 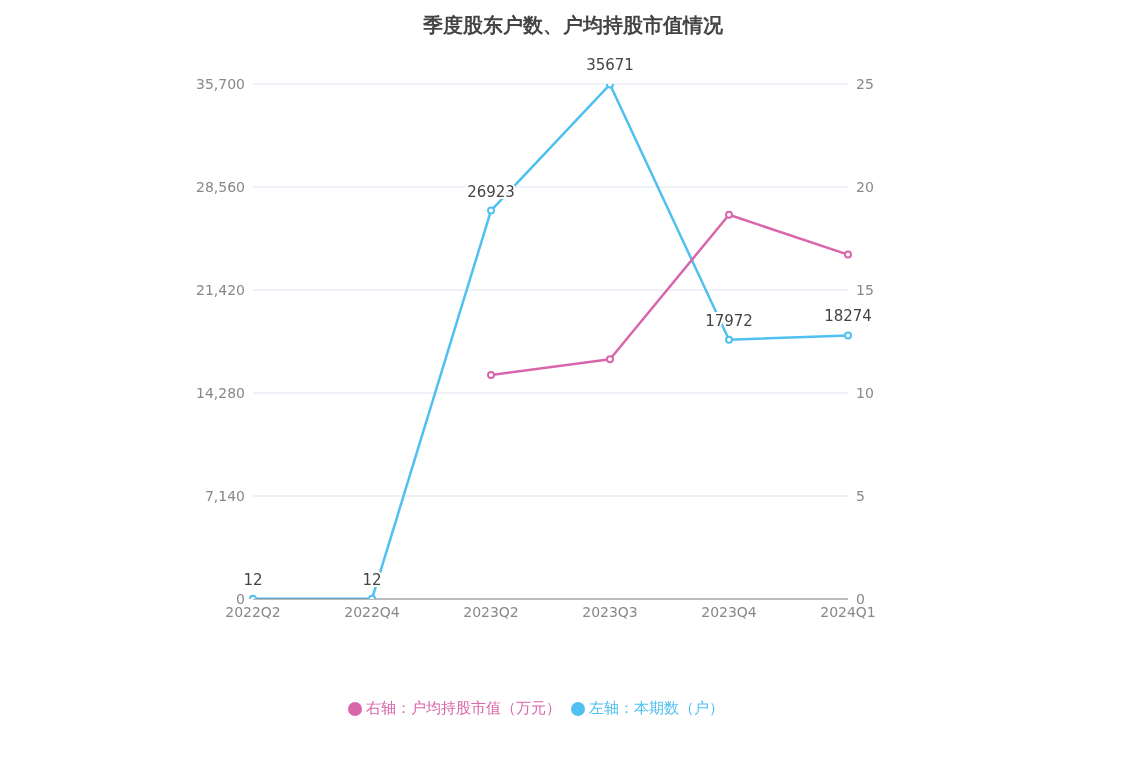 I want to click on x-tick-label: 2023Q2, so click(x=491, y=611).